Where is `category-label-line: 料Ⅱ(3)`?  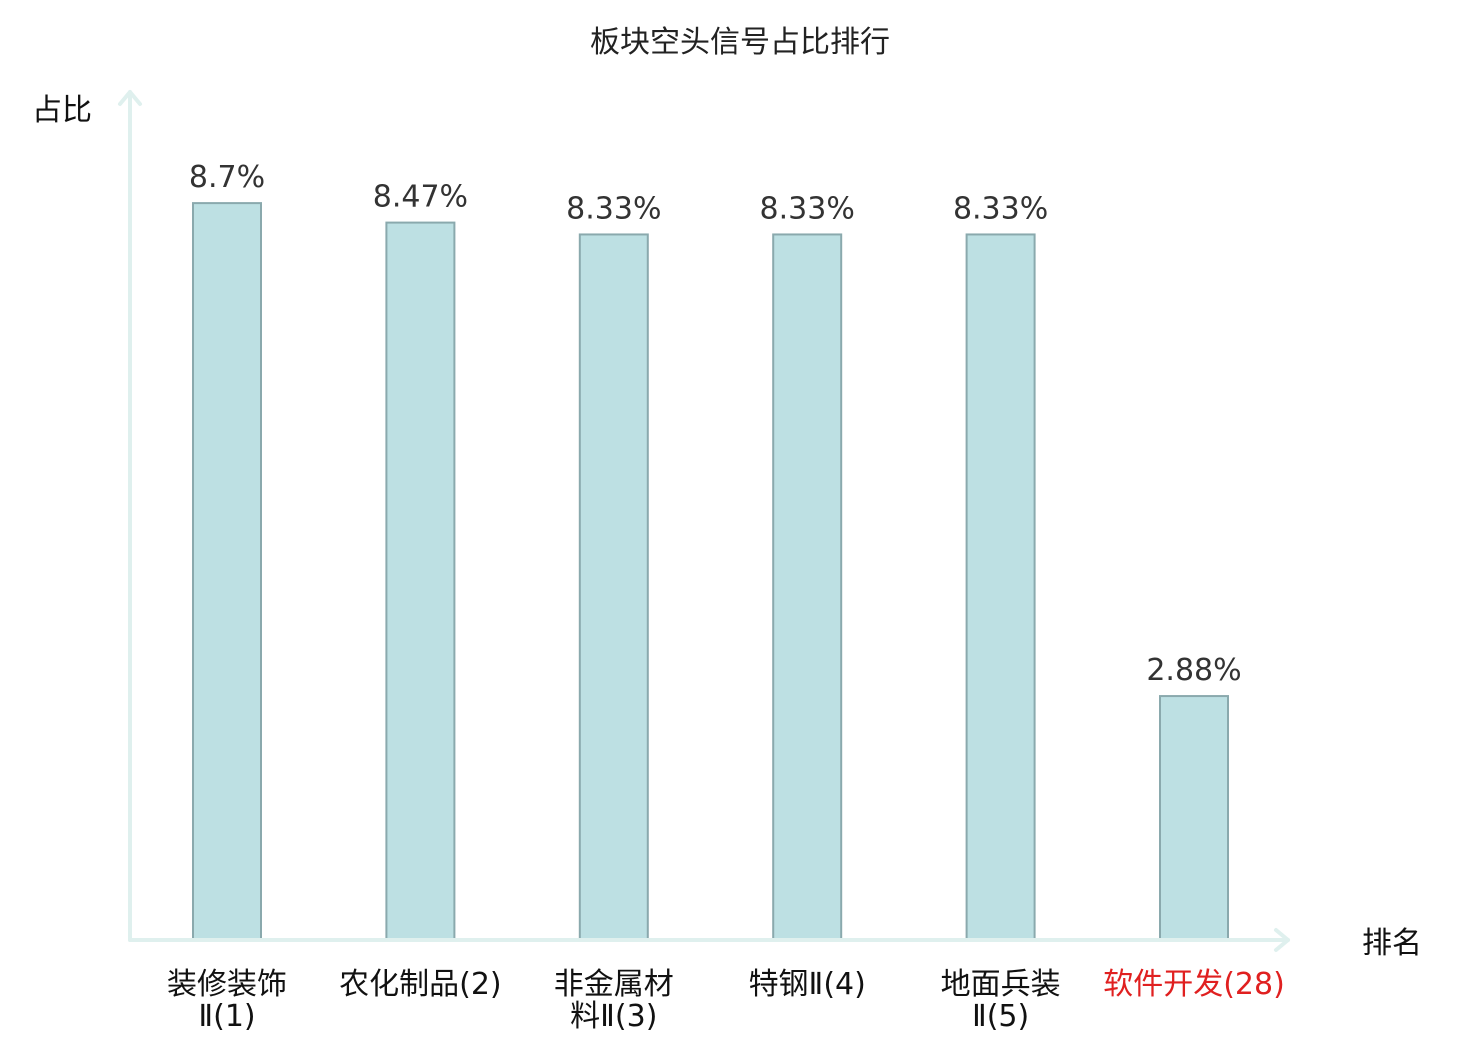 category-label-line: 料Ⅱ(3) is located at coordinates (613, 1016).